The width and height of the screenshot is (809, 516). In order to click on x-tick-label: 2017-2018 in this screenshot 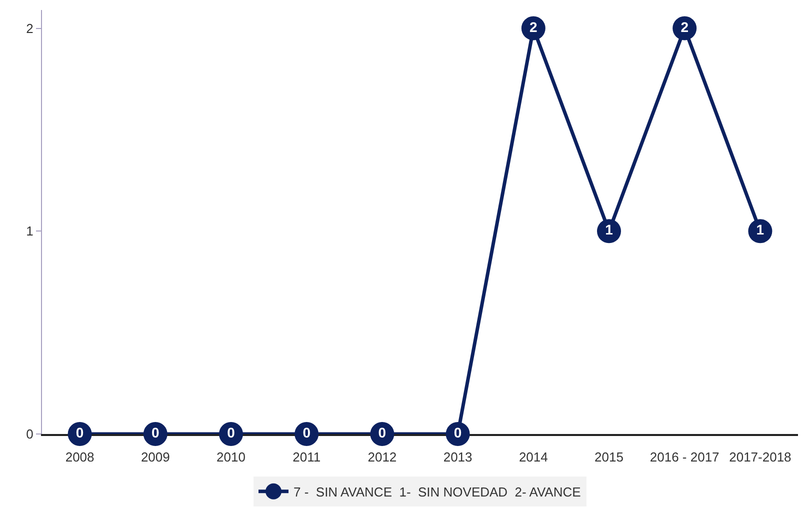, I will do `click(760, 457)`.